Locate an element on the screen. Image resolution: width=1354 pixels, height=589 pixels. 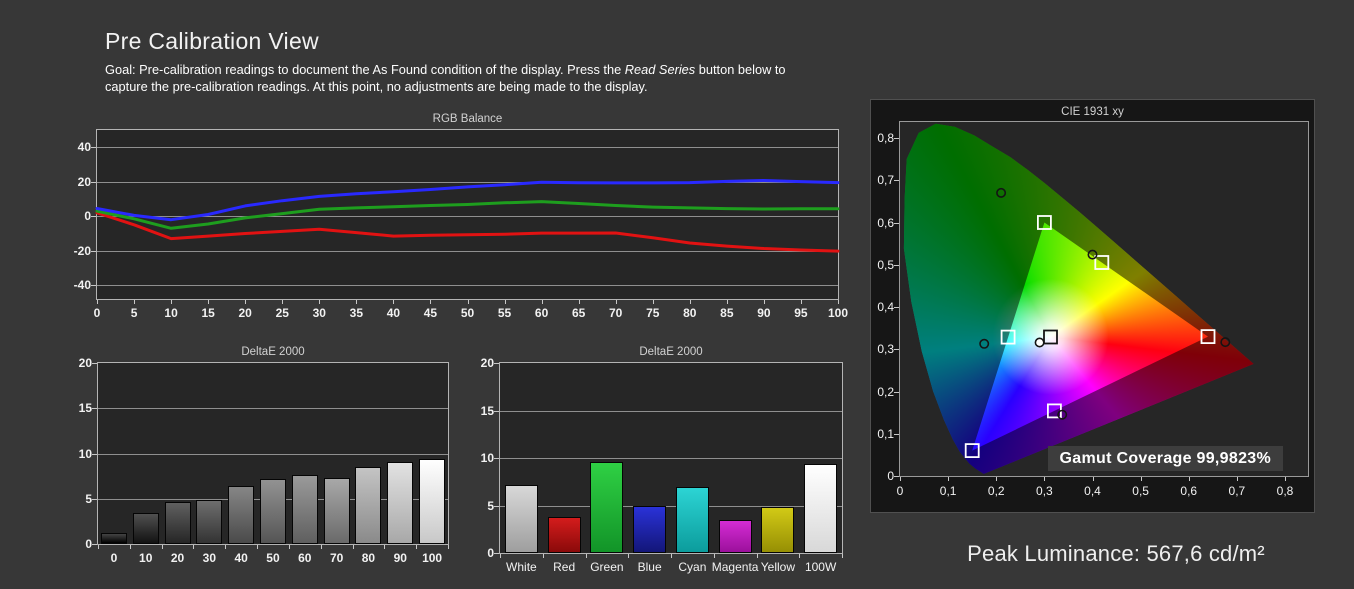
series-line-green is located at coordinates (467, 215).